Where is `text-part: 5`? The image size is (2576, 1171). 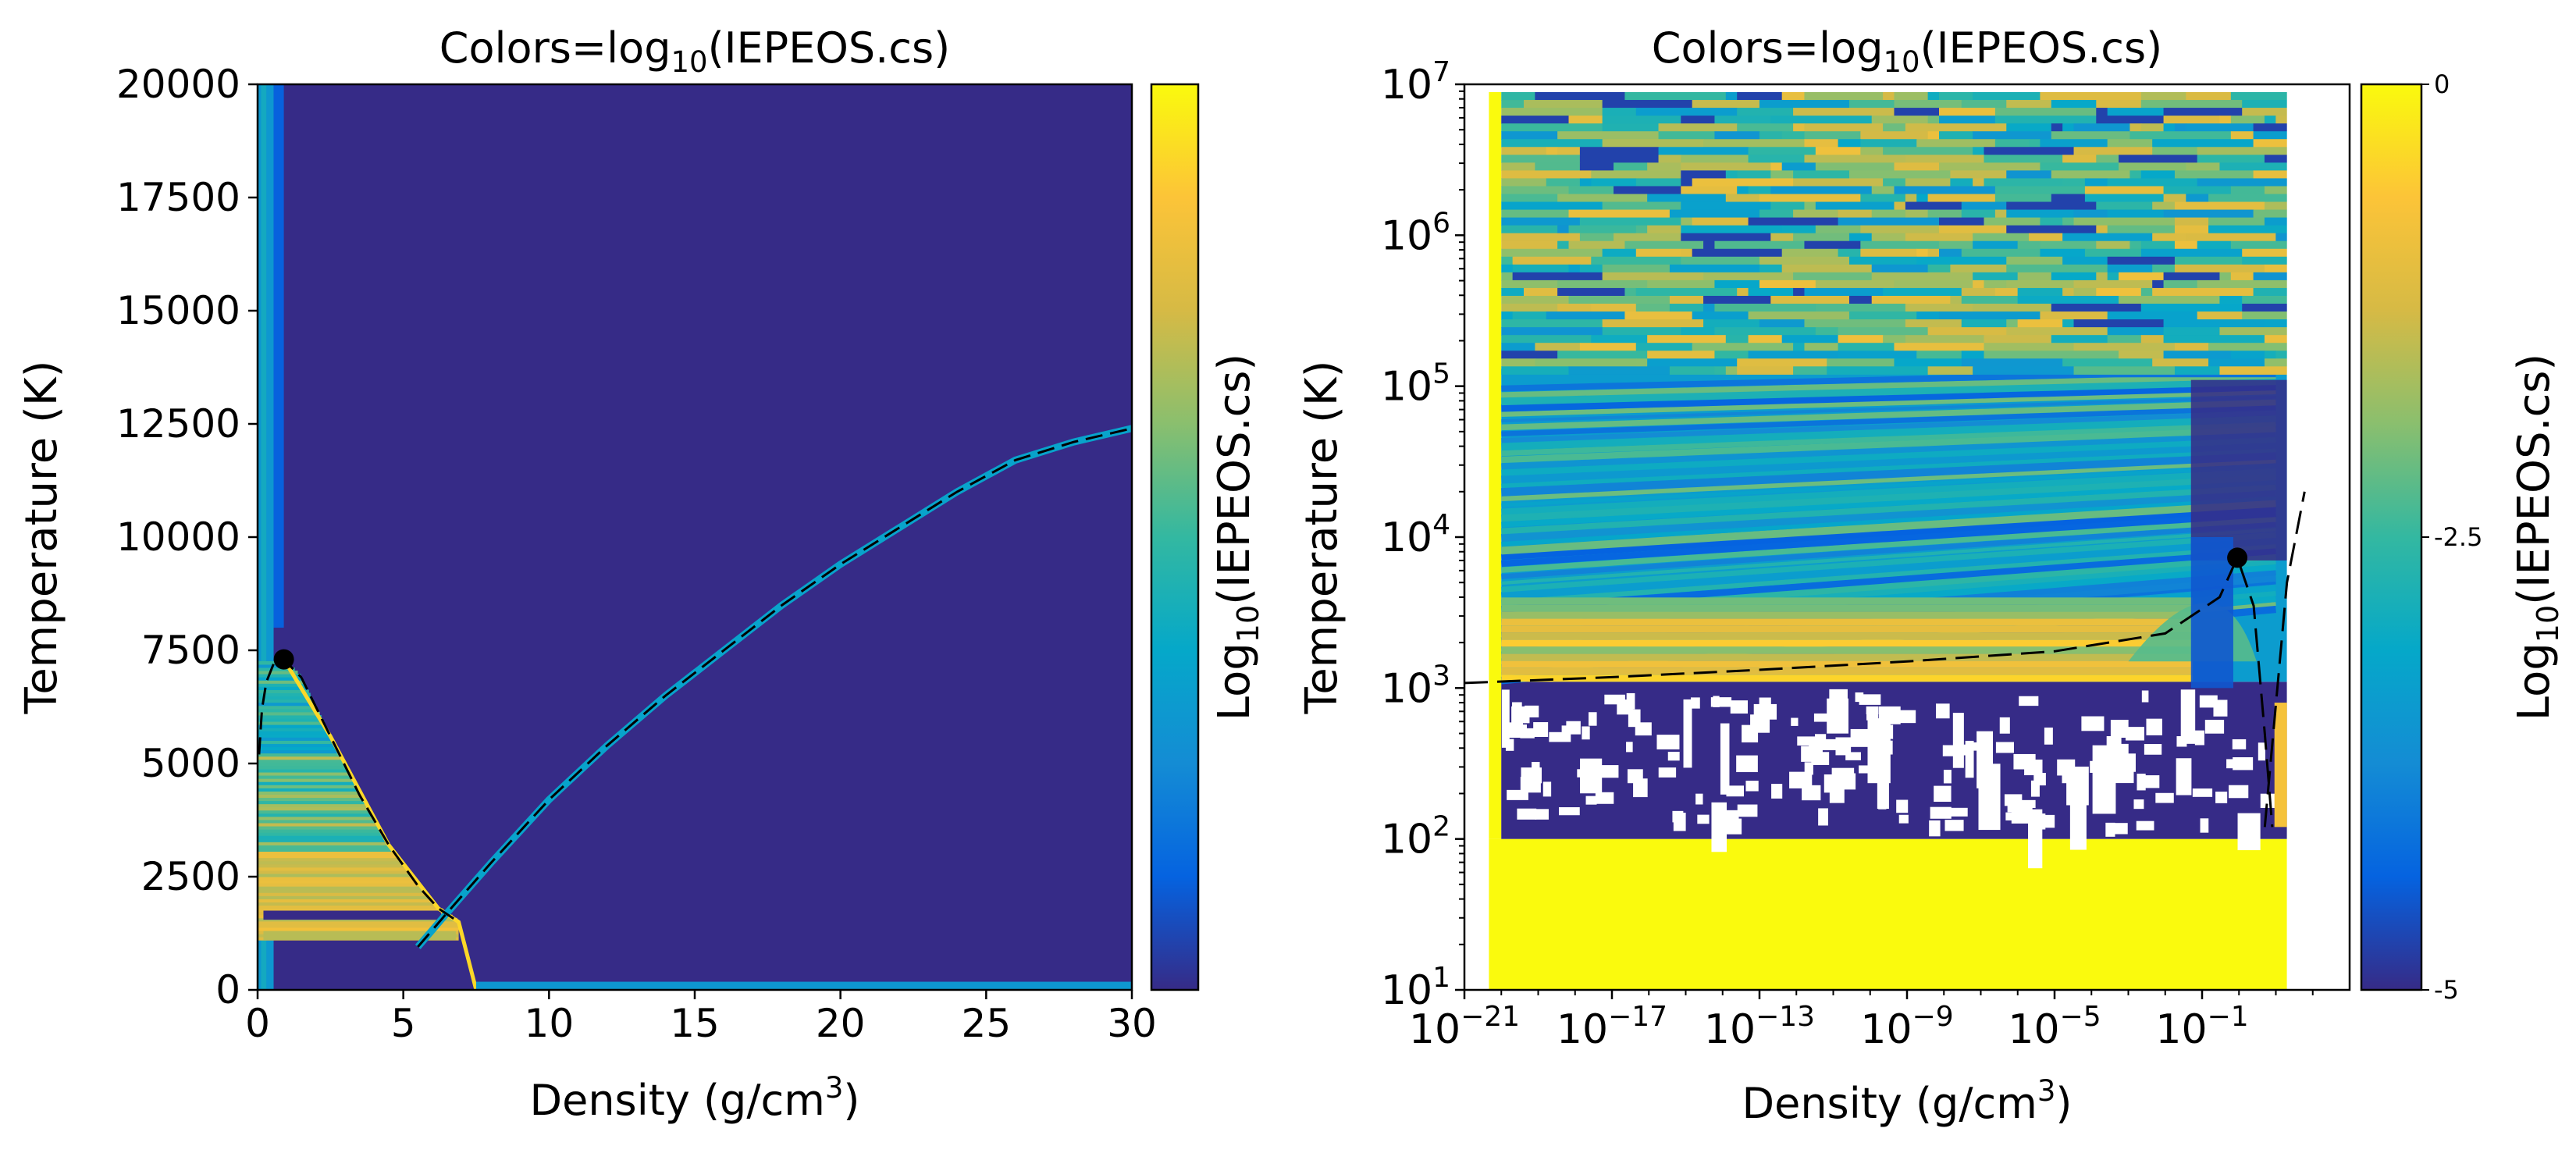 text-part: 5 is located at coordinates (1441, 374).